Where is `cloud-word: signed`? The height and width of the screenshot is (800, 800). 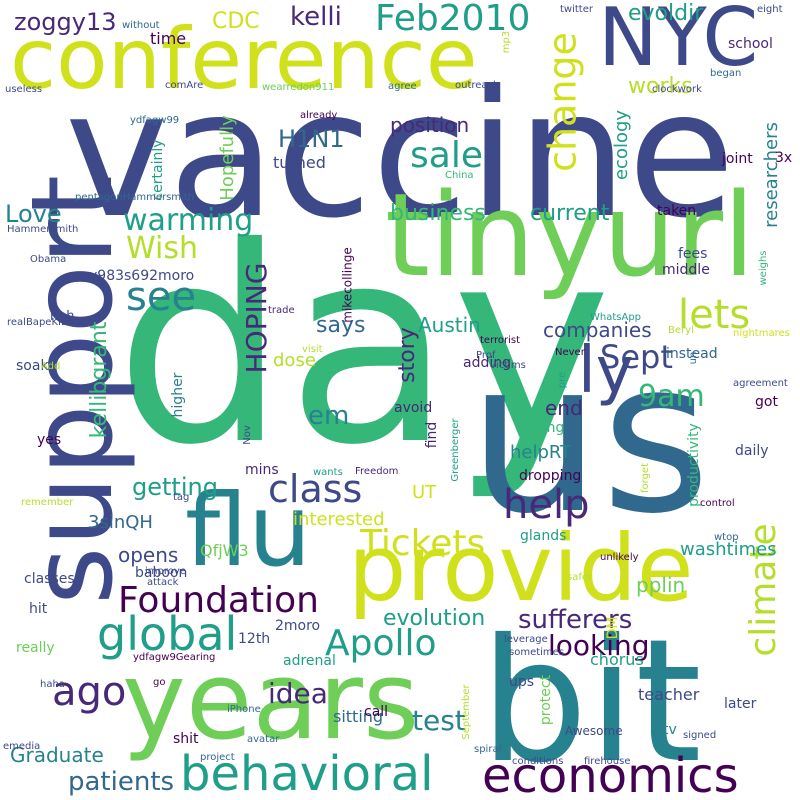
cloud-word: signed is located at coordinates (699, 735).